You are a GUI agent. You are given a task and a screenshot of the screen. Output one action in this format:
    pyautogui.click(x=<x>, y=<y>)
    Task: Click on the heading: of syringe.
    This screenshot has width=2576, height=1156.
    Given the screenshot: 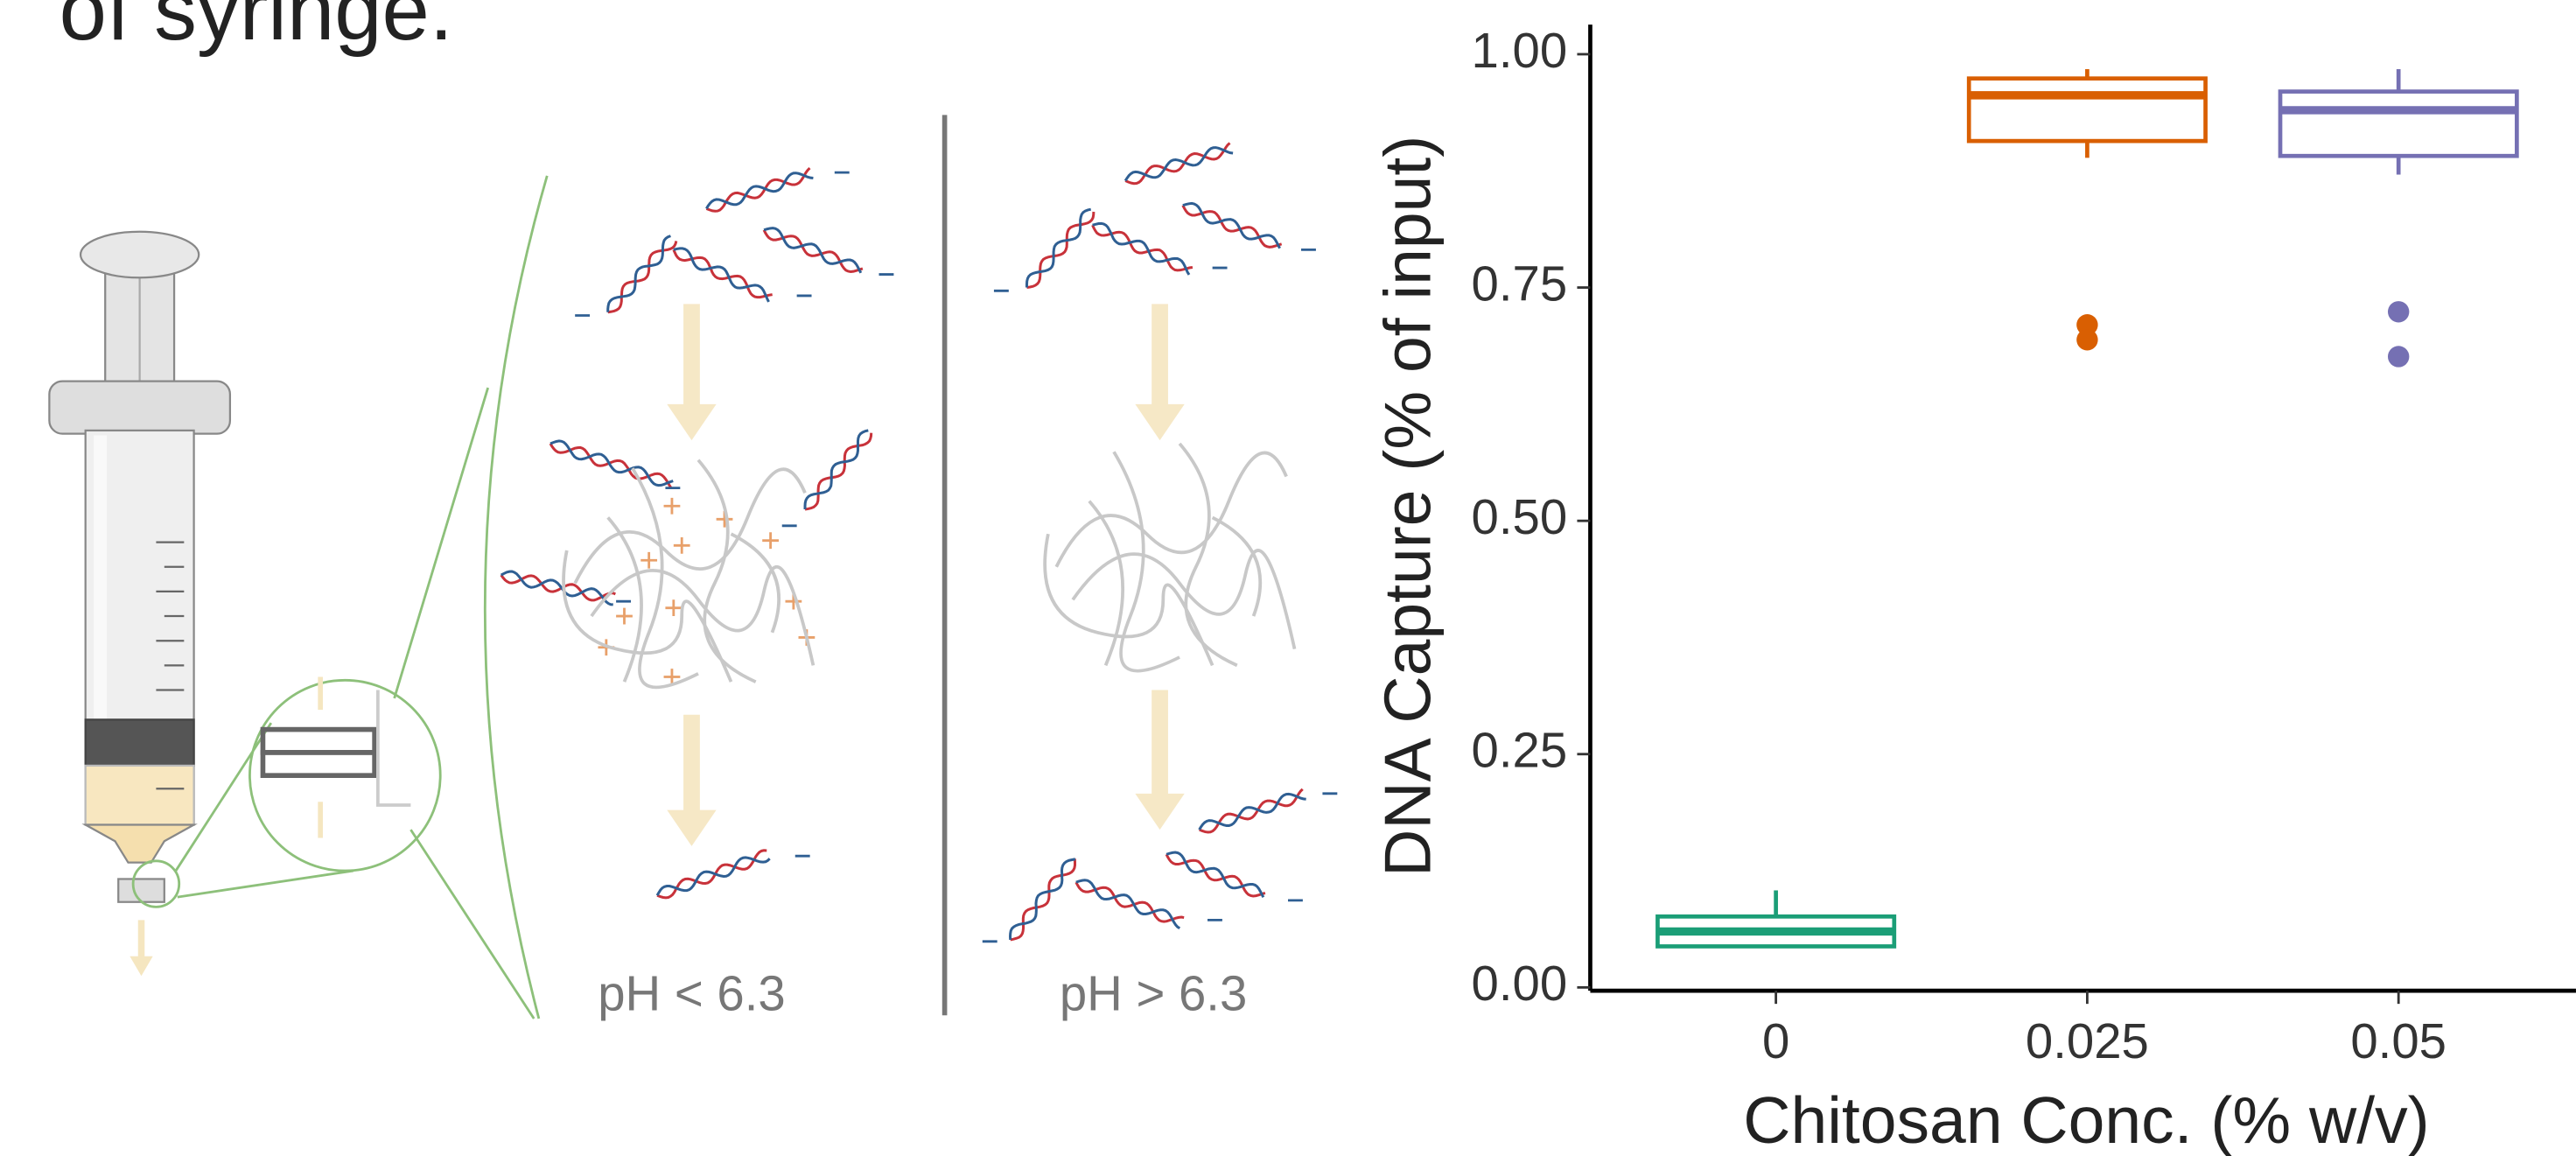 What is the action you would take?
    pyautogui.click(x=256, y=29)
    